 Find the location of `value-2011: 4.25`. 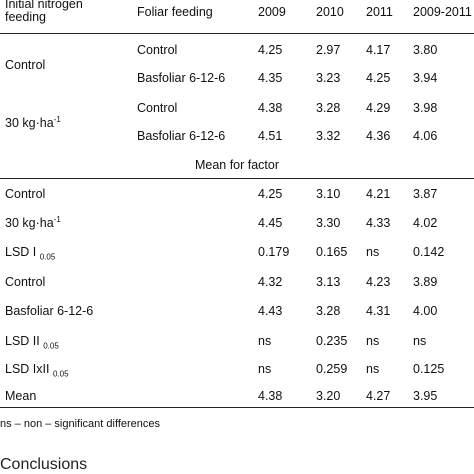

value-2011: 4.25 is located at coordinates (378, 78).